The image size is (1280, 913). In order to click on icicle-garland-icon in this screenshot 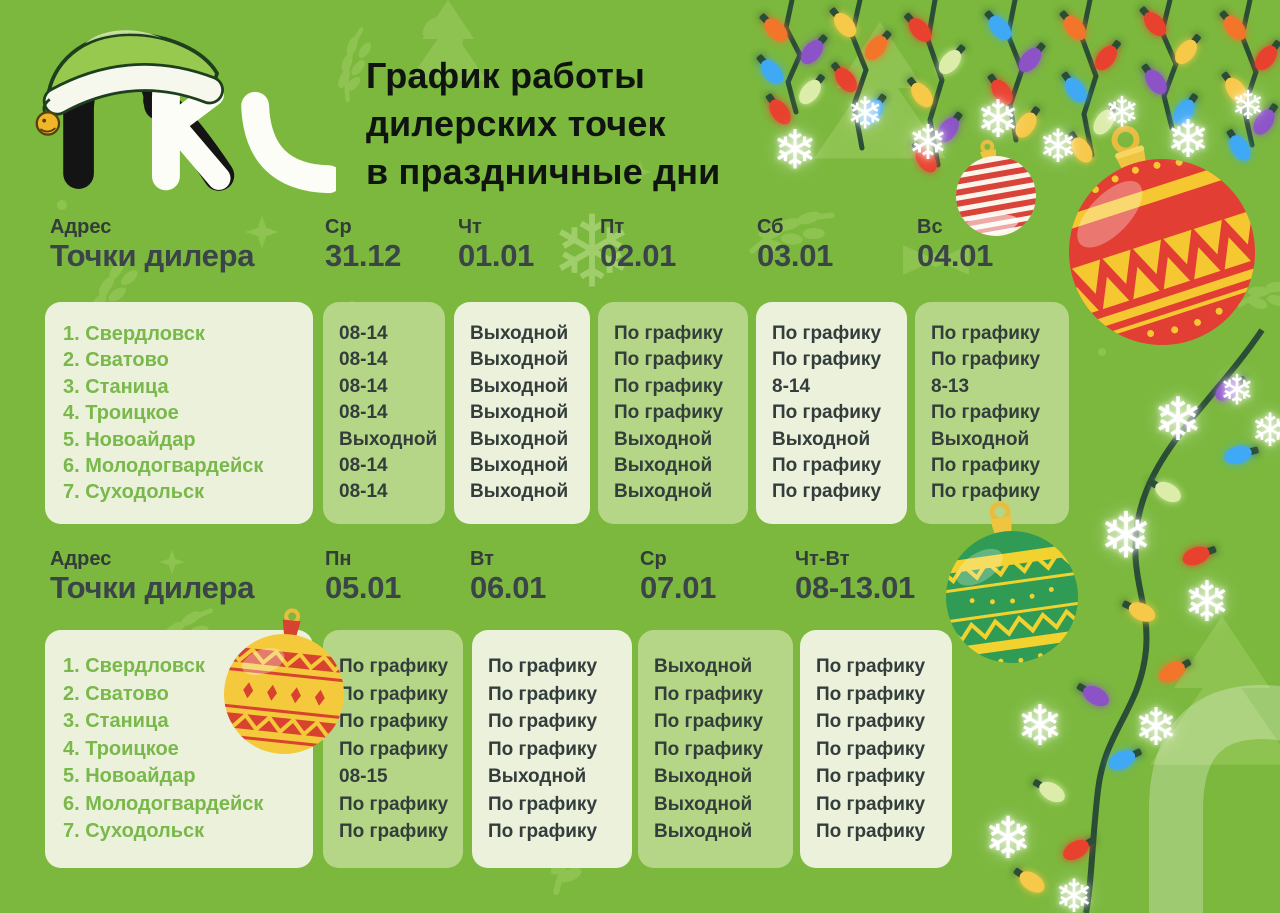, I will do `click(1021, 84)`.